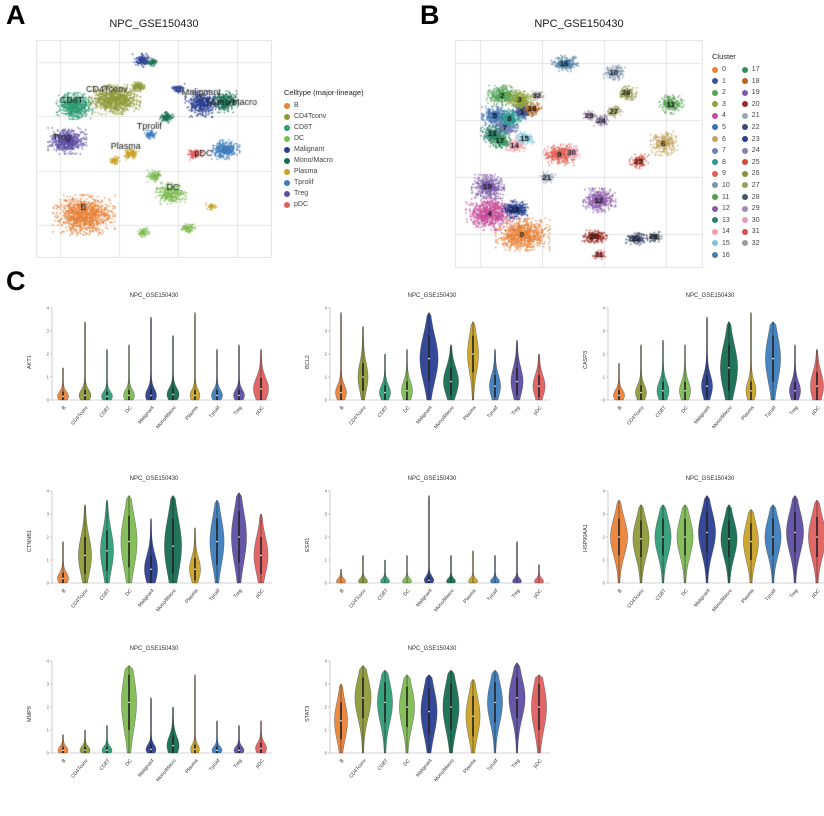 The height and width of the screenshot is (816, 824). I want to click on cluster-legend-label: 6, so click(724, 139).